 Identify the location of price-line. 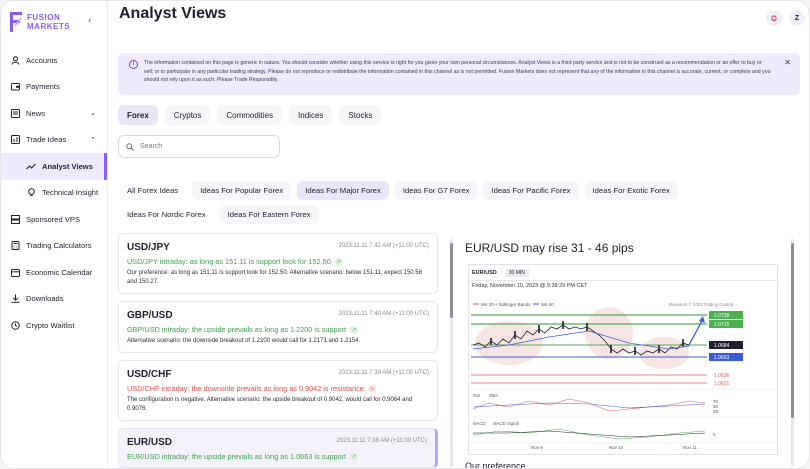
(581, 340).